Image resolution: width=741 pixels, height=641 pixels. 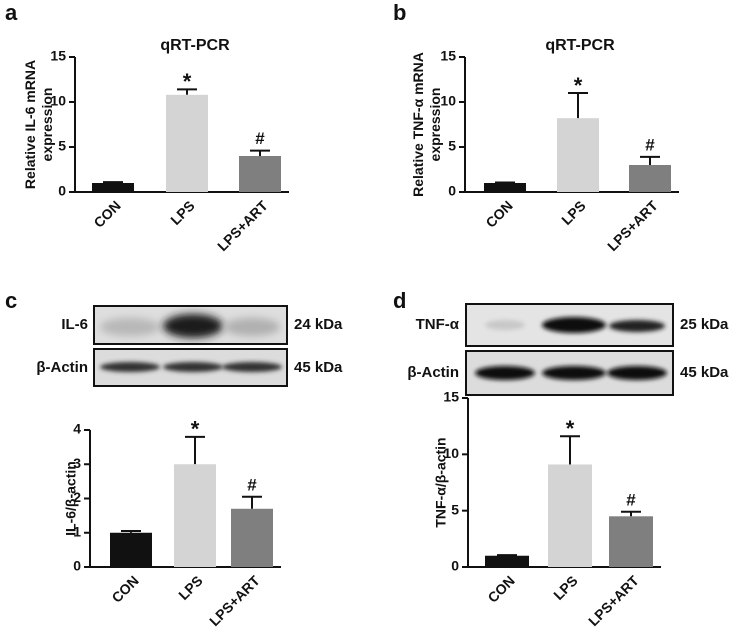 I want to click on blot-label: TNF-α, so click(x=438, y=324).